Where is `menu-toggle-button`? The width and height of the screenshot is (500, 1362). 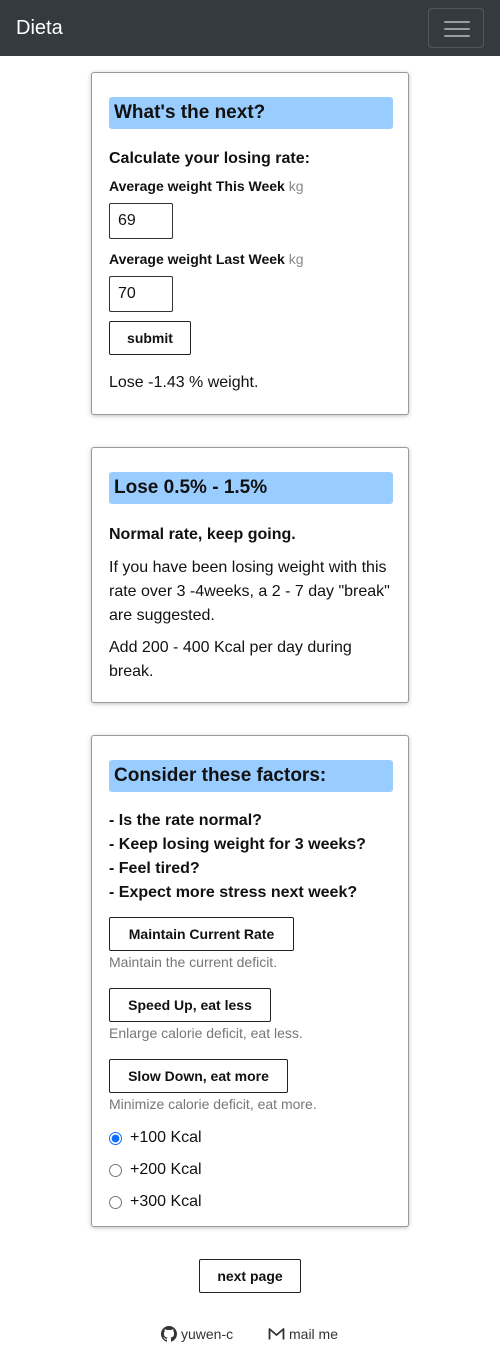 menu-toggle-button is located at coordinates (456, 28).